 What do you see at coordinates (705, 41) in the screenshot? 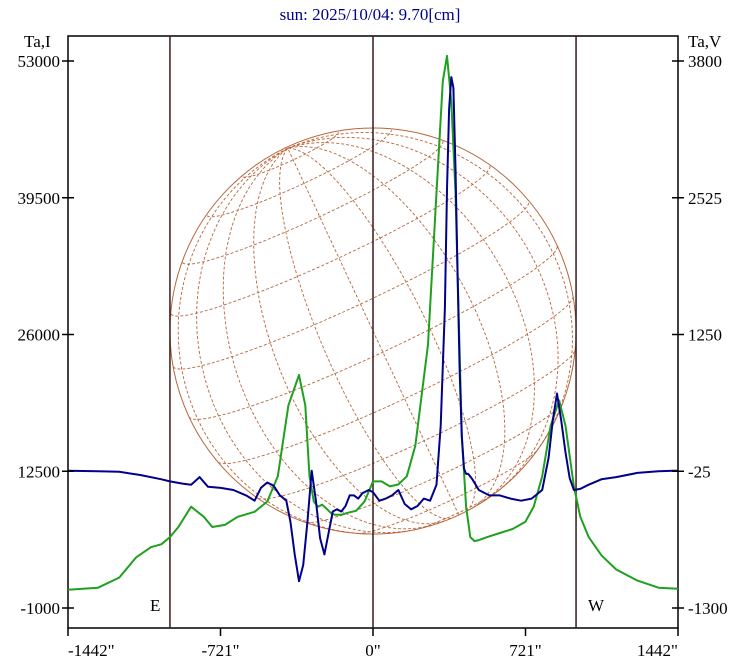
I see `right-axis-label: Ta,V` at bounding box center [705, 41].